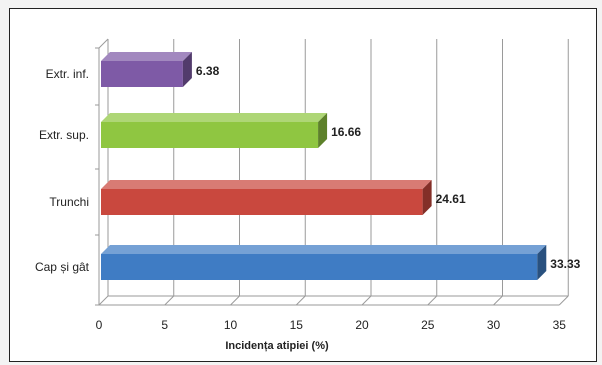 The height and width of the screenshot is (365, 602). What do you see at coordinates (277, 346) in the screenshot?
I see `x-axis-title: Incidența atipiei (%)` at bounding box center [277, 346].